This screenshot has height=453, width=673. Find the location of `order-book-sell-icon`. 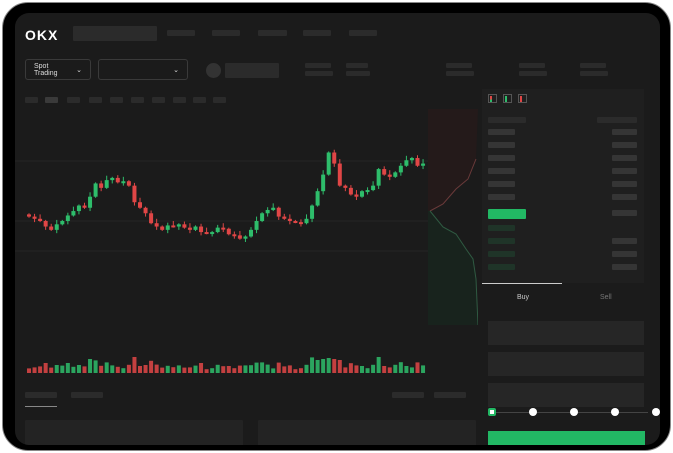

order-book-sell-icon is located at coordinates (522, 98).